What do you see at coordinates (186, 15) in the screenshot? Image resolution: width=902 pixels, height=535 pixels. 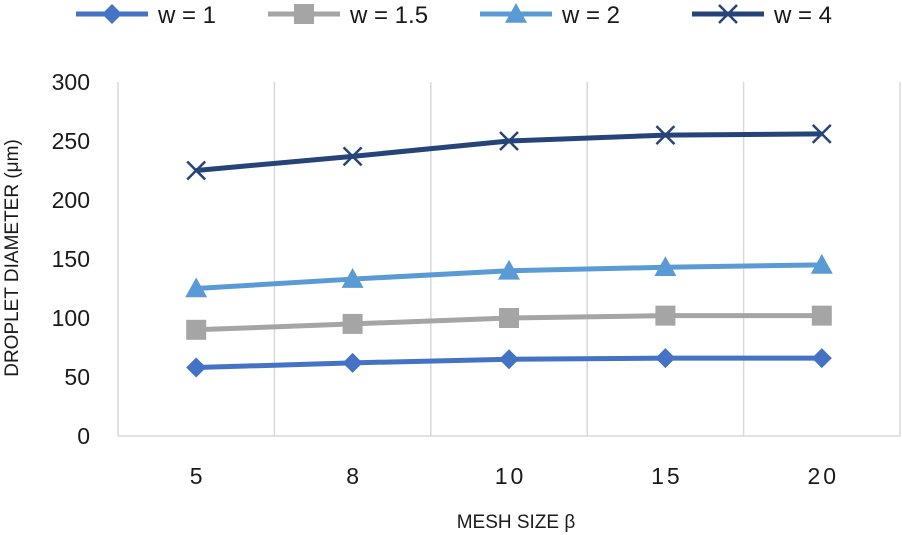 I see `legend-label: w = 1` at bounding box center [186, 15].